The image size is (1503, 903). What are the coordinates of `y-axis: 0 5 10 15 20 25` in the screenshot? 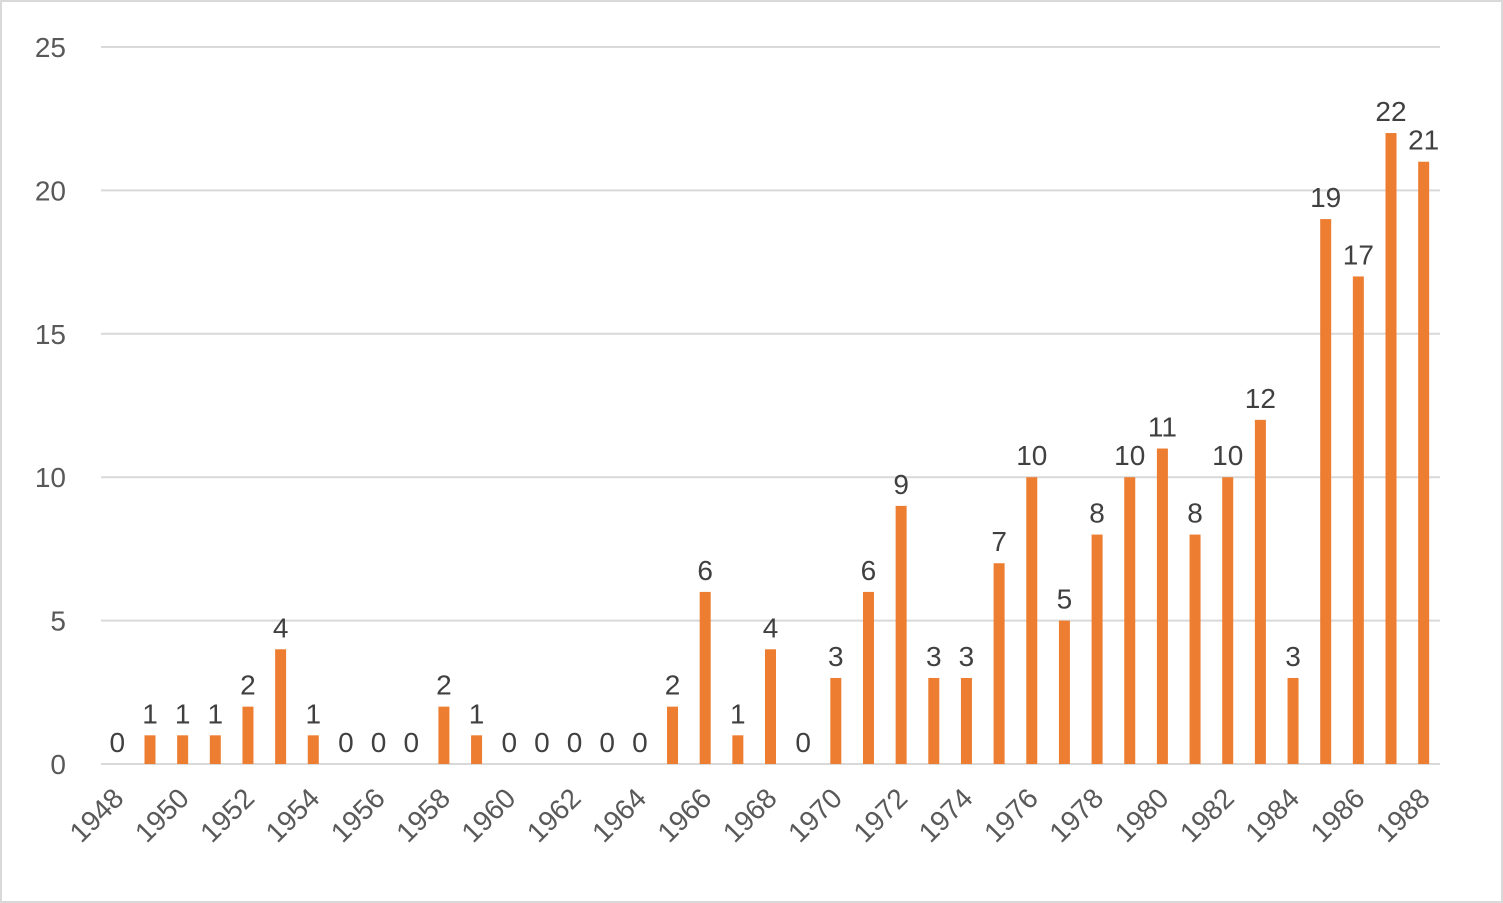 It's located at (50, 406).